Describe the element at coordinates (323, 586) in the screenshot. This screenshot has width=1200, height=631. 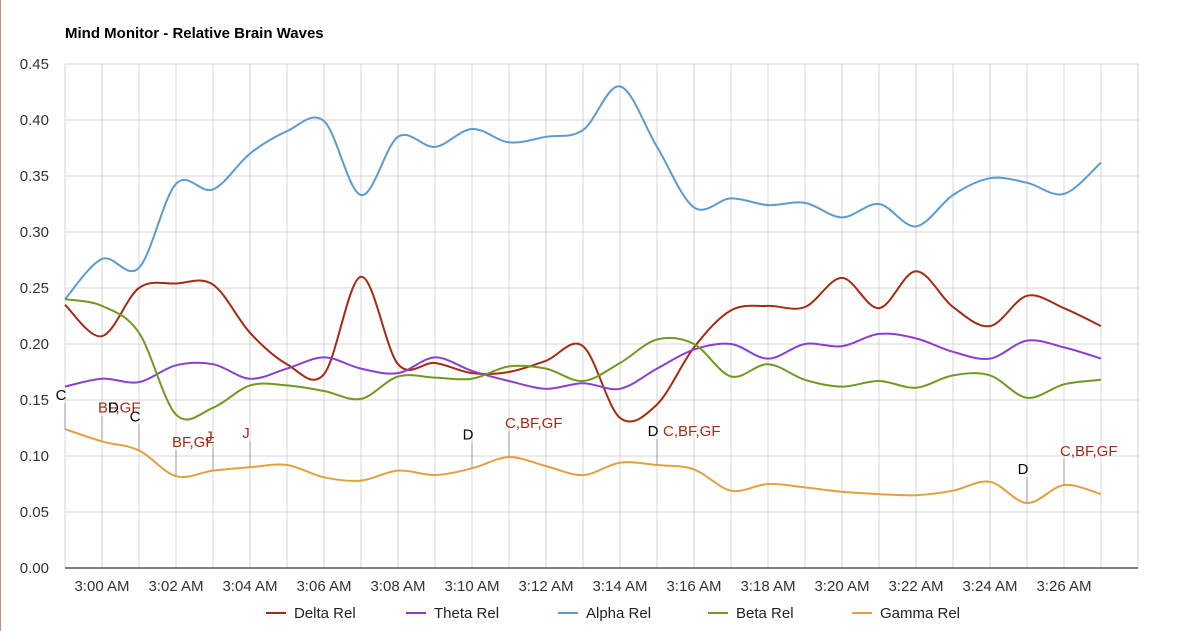
I see `x-tick-label: 3:06 AM` at that location.